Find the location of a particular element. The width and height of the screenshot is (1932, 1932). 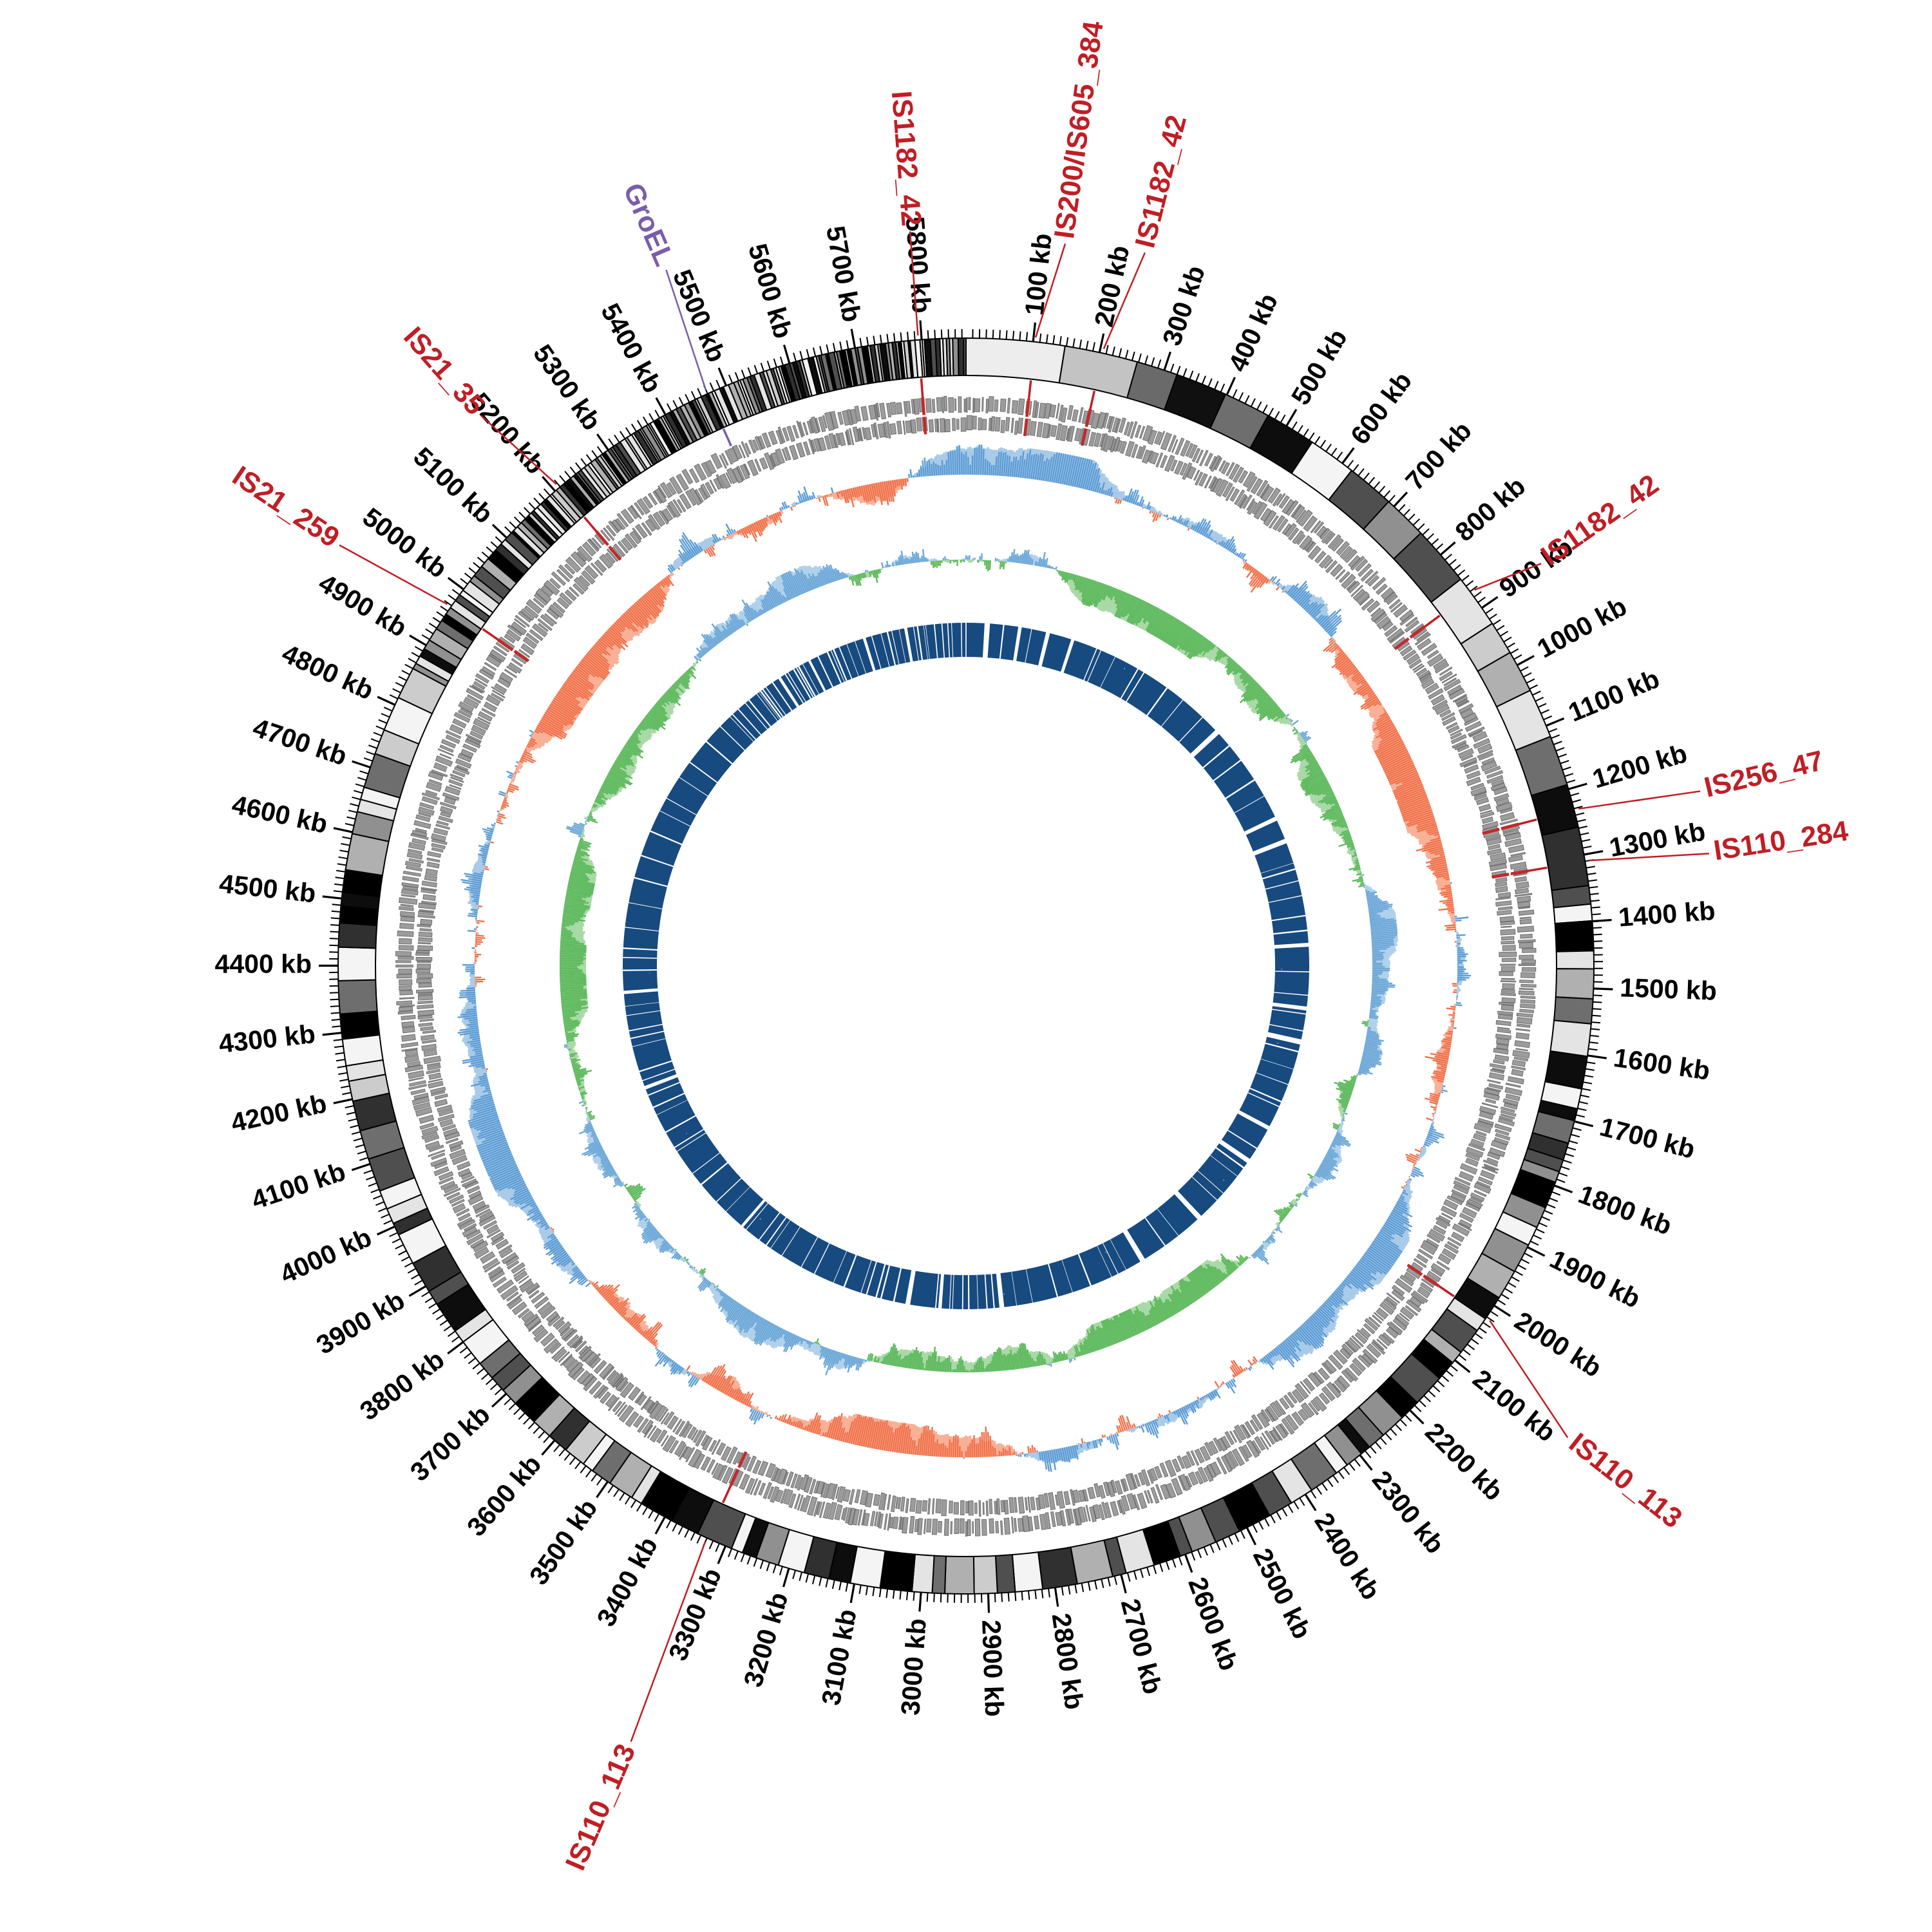

tick-label: 800 kb is located at coordinates (1490, 509).